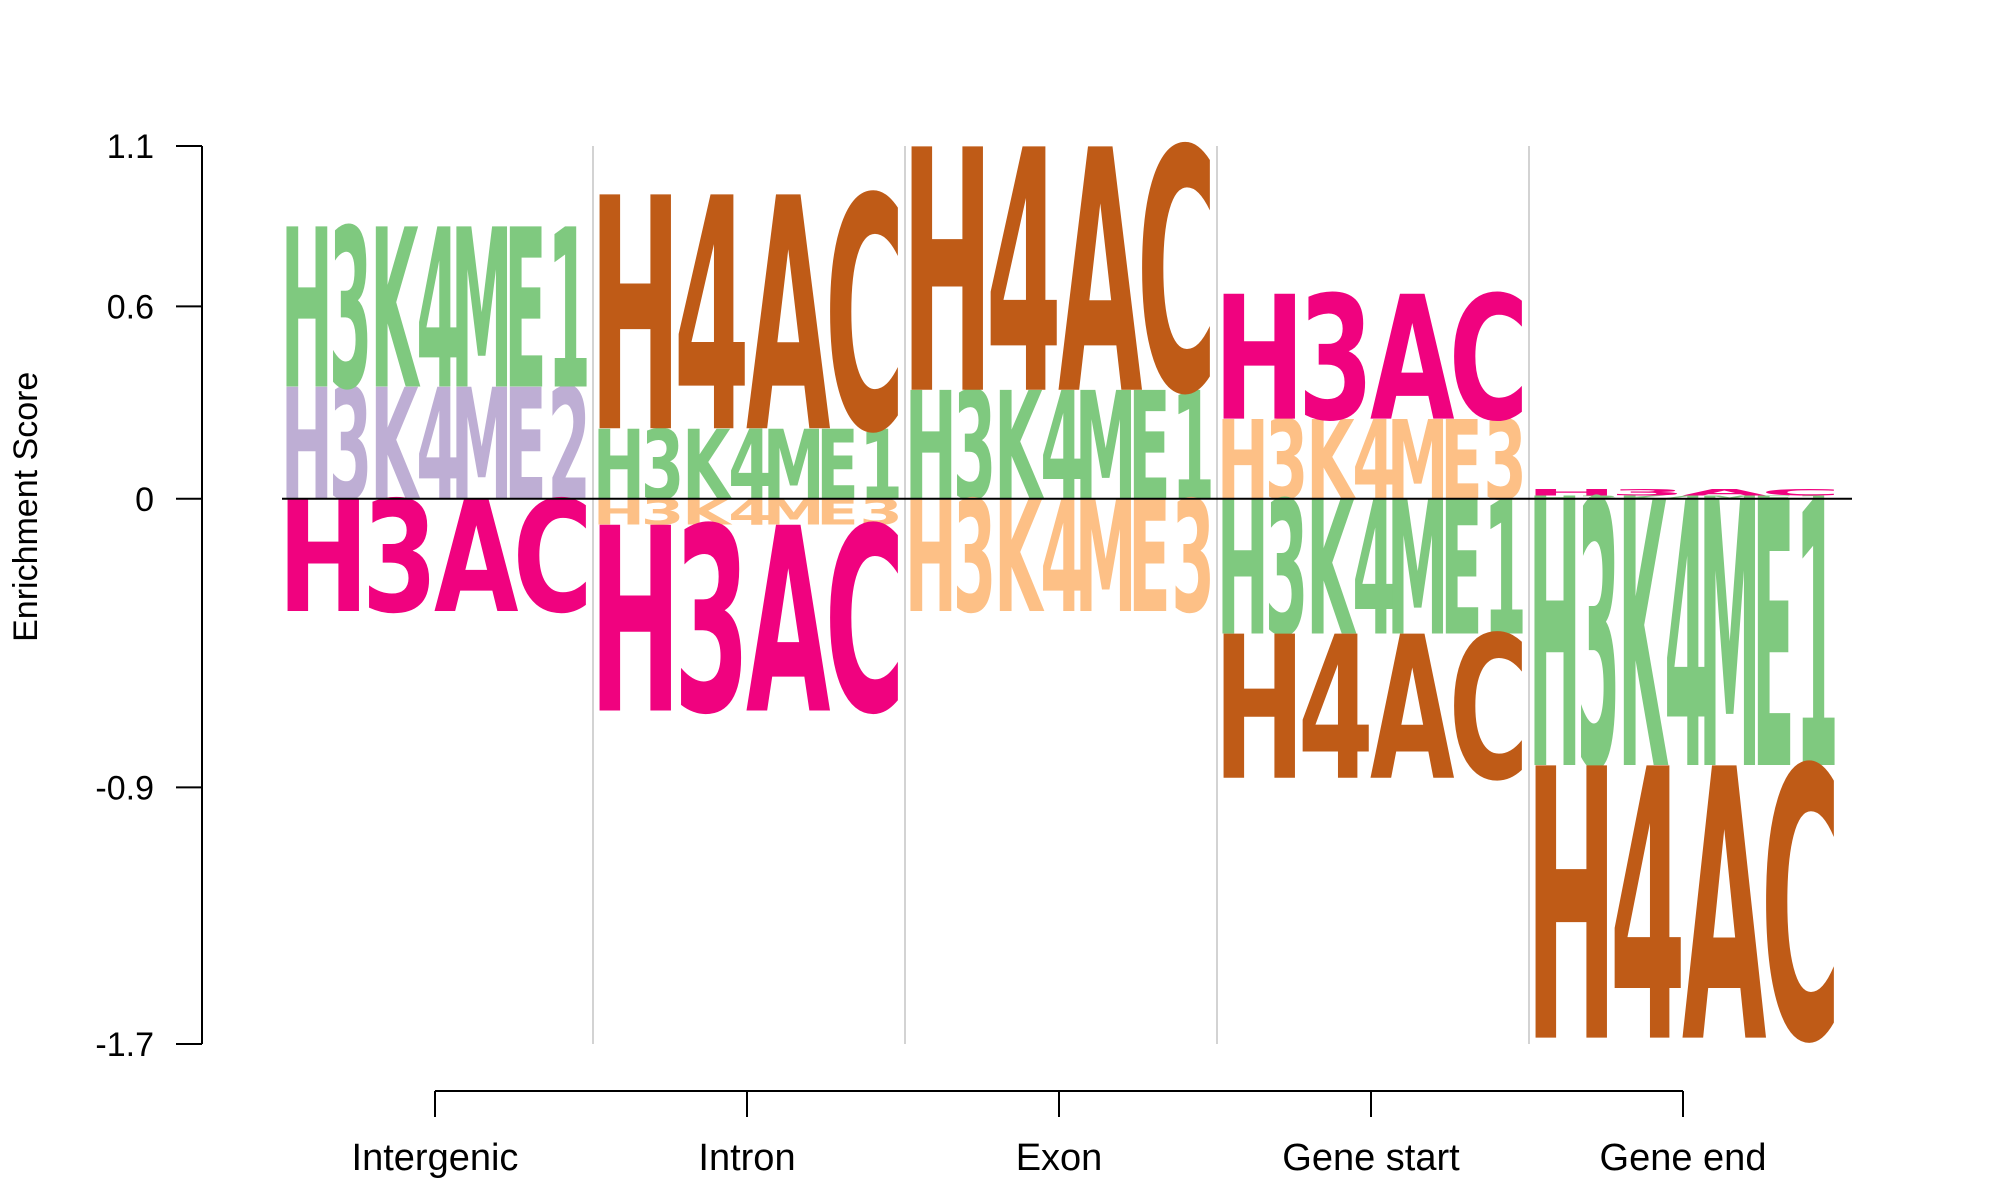 This screenshot has width=2000, height=1200. Describe the element at coordinates (1371, 1158) in the screenshot. I see `x-category-label: Gene start` at that location.